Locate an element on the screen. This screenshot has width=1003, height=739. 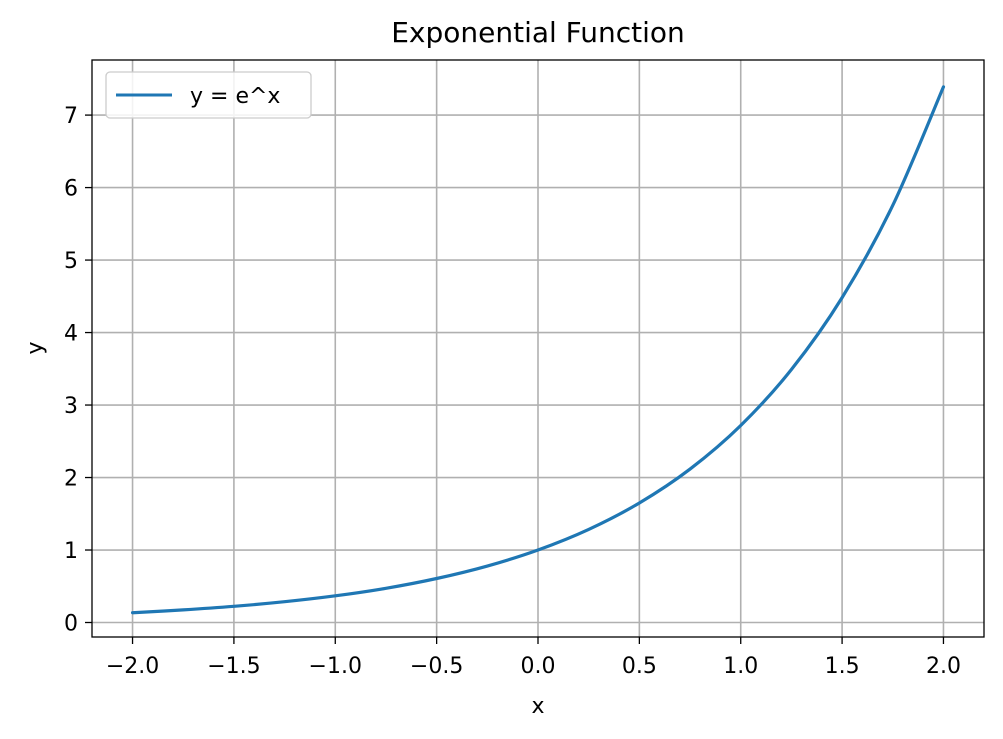
legend: y = e^x is located at coordinates (208, 95).